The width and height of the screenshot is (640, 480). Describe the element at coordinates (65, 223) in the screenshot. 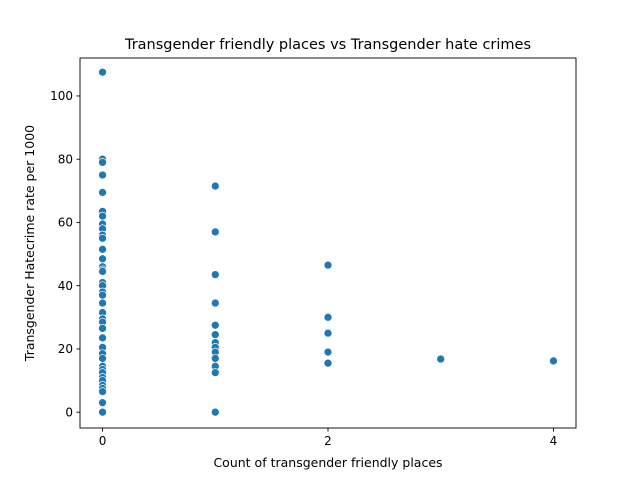

I see `y-tick-label: 60` at that location.